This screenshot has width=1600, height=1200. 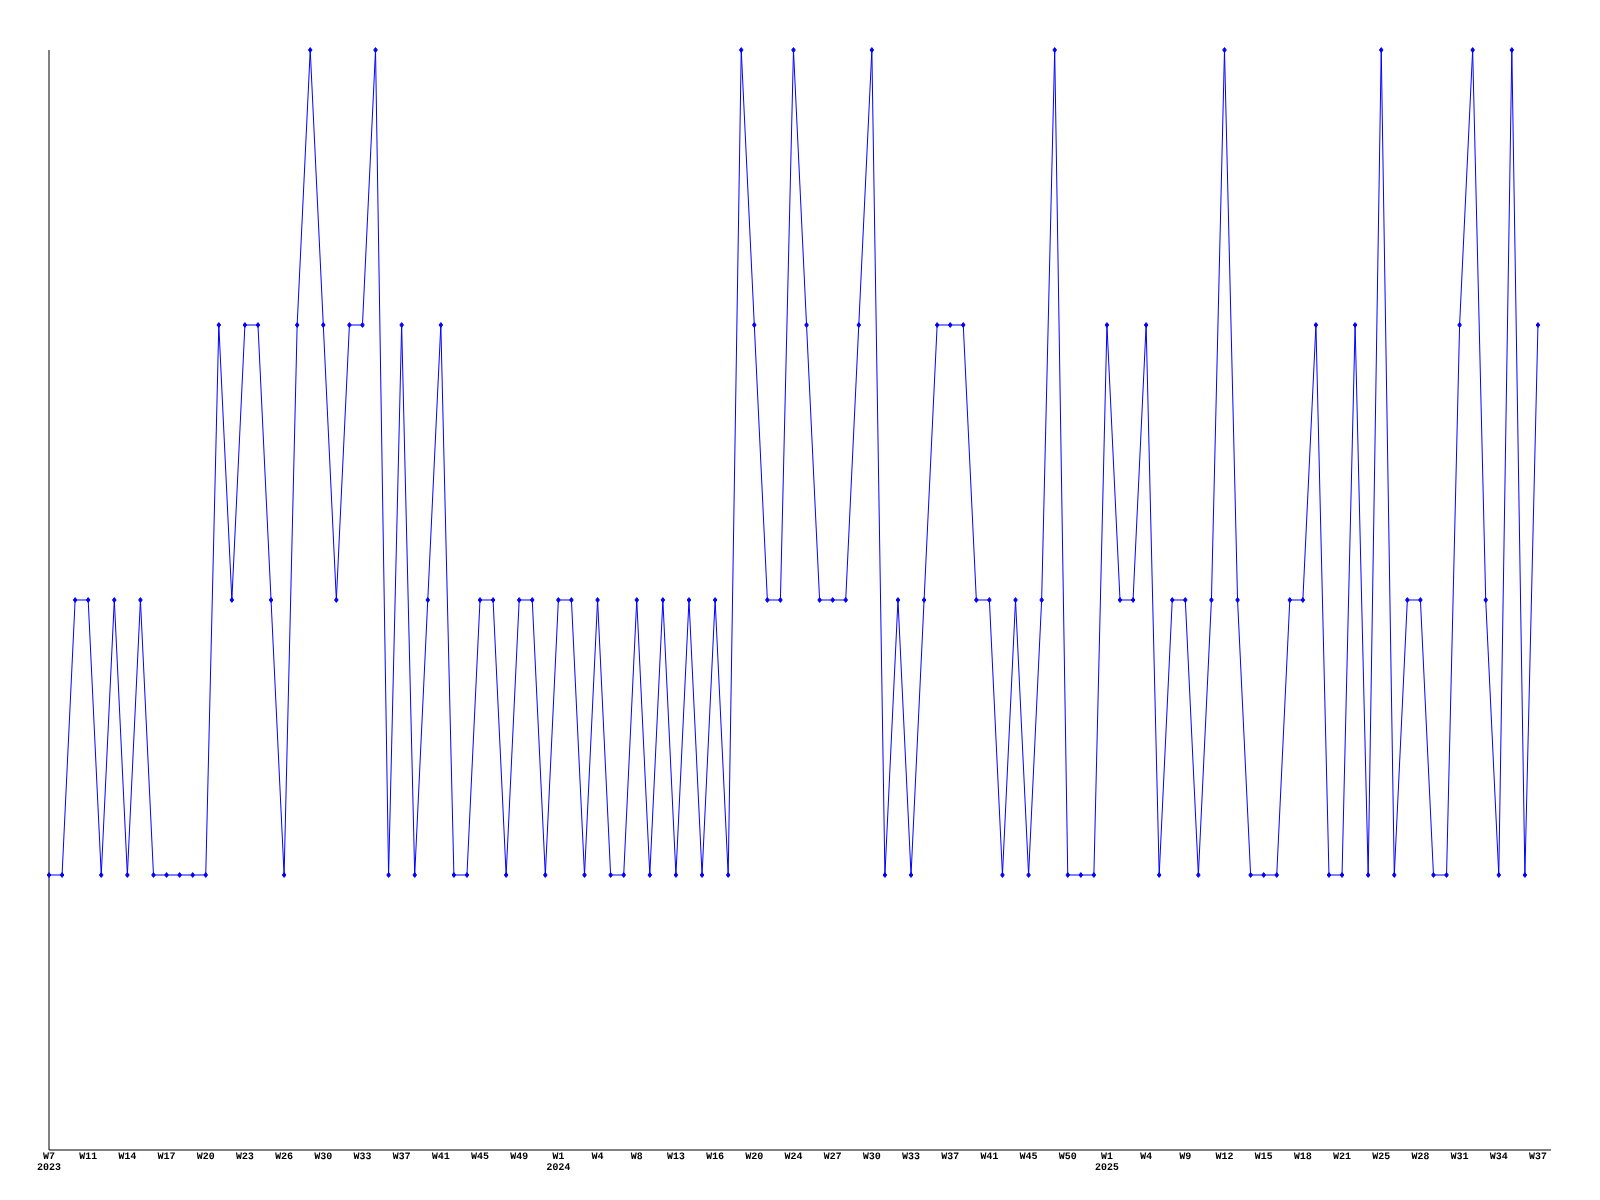 What do you see at coordinates (1498, 1156) in the screenshot?
I see `x-tick-label: W34` at bounding box center [1498, 1156].